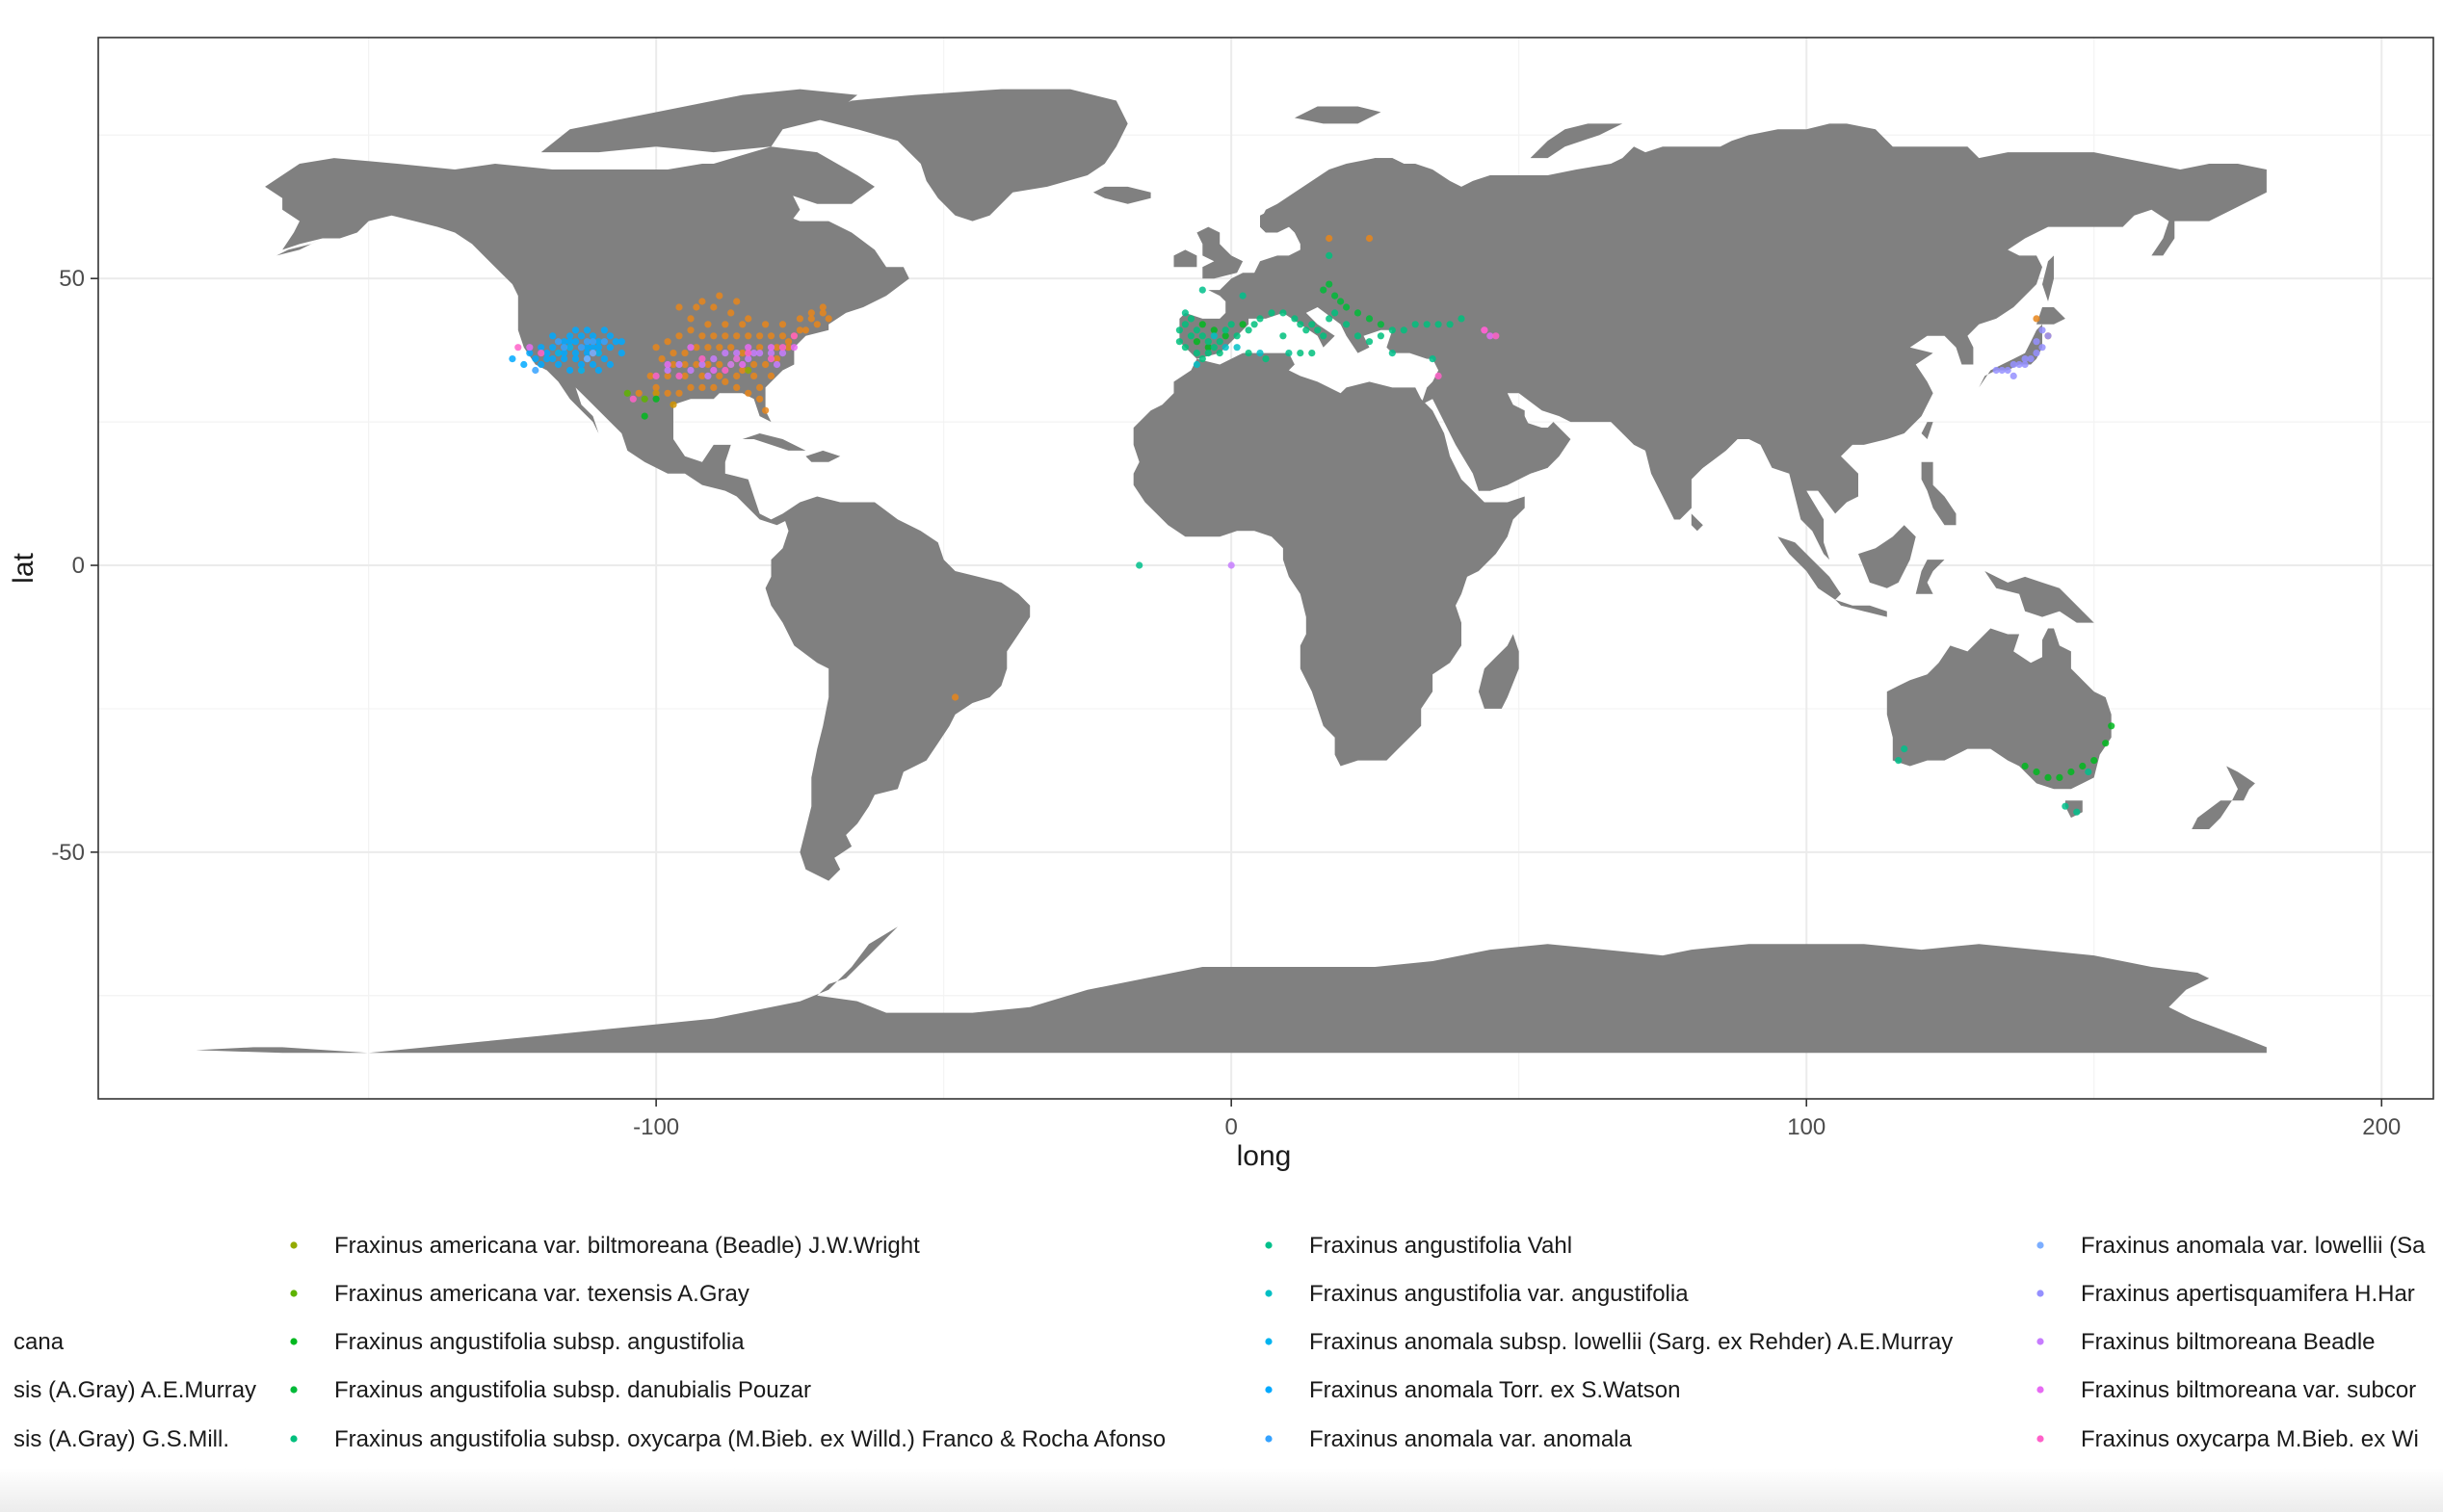 The image size is (2443, 1512). I want to click on legend-label: Fraxinus anomala var. lowellii (Sa, so click(2253, 1246).